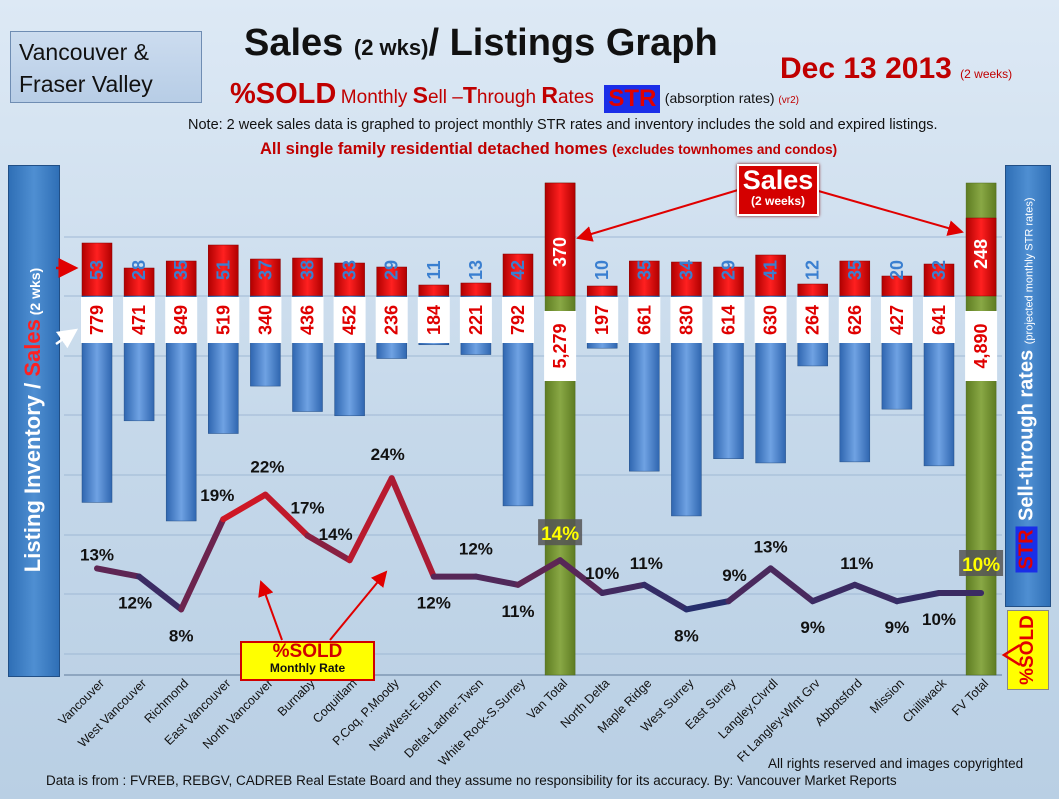 Image resolution: width=1059 pixels, height=799 pixels. Describe the element at coordinates (469, 95) in the screenshot. I see `subtitle-t: T` at that location.